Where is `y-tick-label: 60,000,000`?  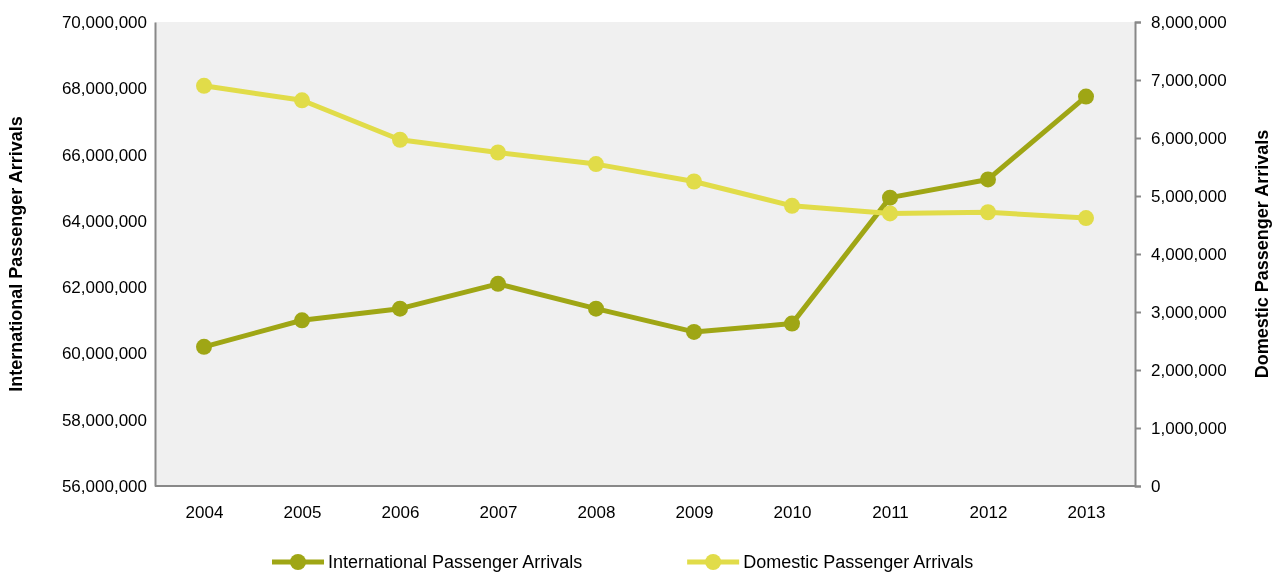
y-tick-label: 60,000,000 is located at coordinates (104, 354).